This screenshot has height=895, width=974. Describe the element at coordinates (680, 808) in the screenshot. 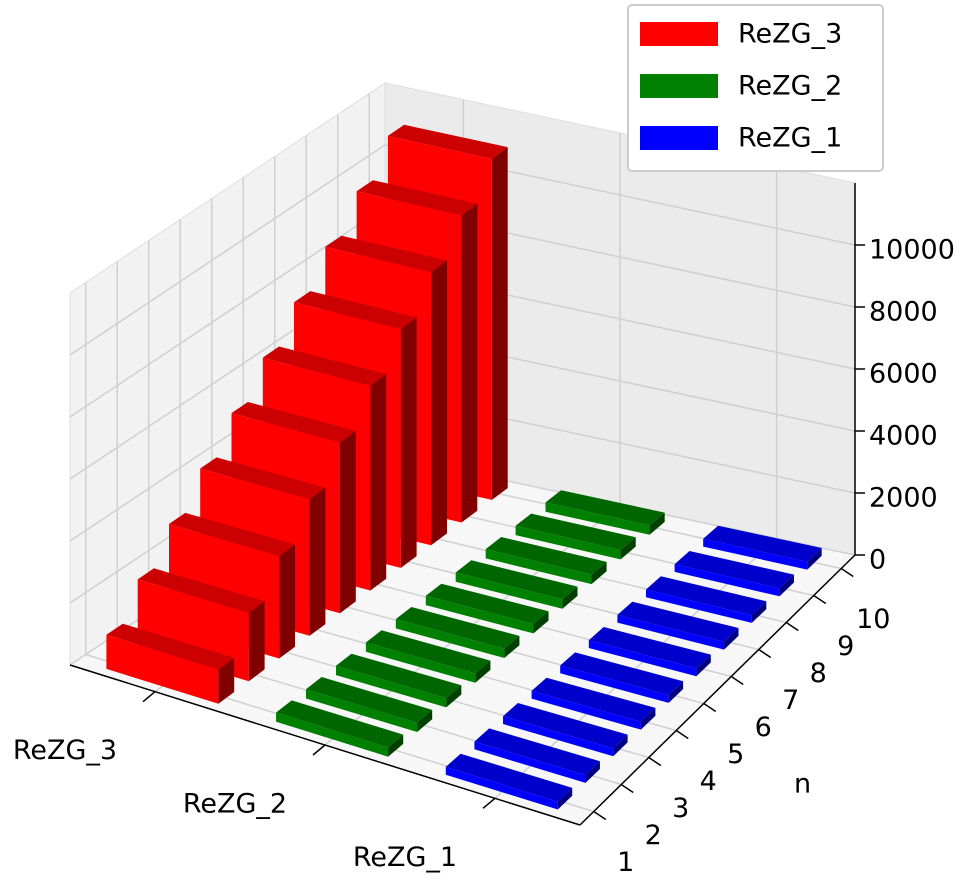

I see `y-tick-label: 3` at that location.